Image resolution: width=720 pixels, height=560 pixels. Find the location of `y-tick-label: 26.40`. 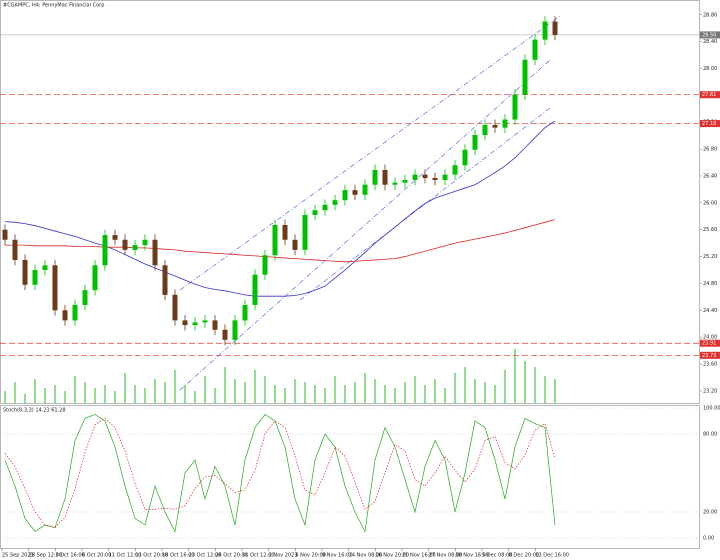

y-tick-label: 26.40 is located at coordinates (710, 176).